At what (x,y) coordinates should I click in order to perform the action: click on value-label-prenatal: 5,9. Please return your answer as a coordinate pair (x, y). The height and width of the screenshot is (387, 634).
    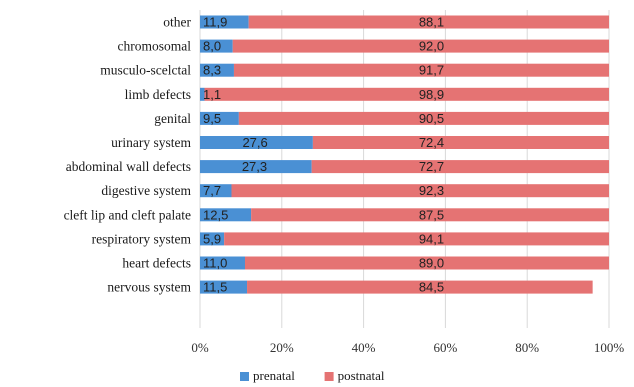
    Looking at the image, I should click on (212, 238).